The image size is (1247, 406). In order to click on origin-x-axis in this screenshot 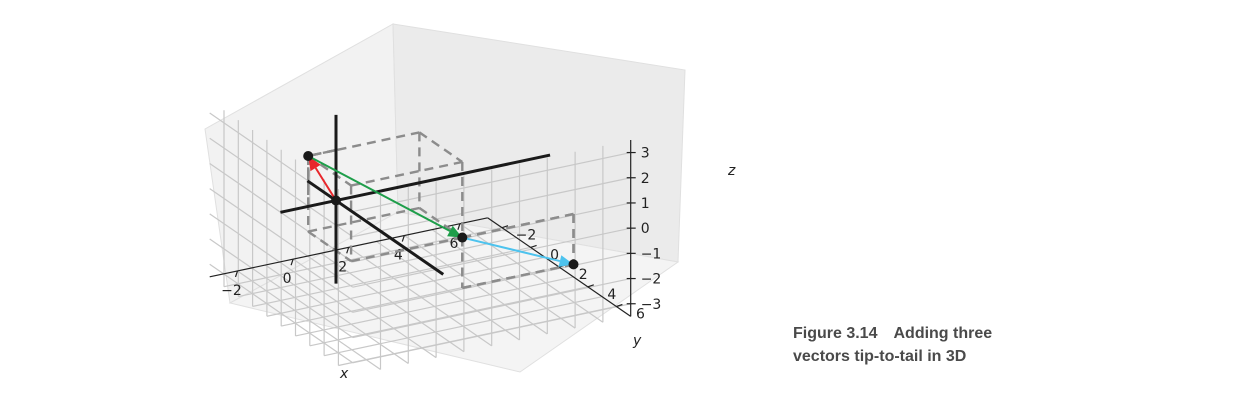, I will do `click(415, 183)`.